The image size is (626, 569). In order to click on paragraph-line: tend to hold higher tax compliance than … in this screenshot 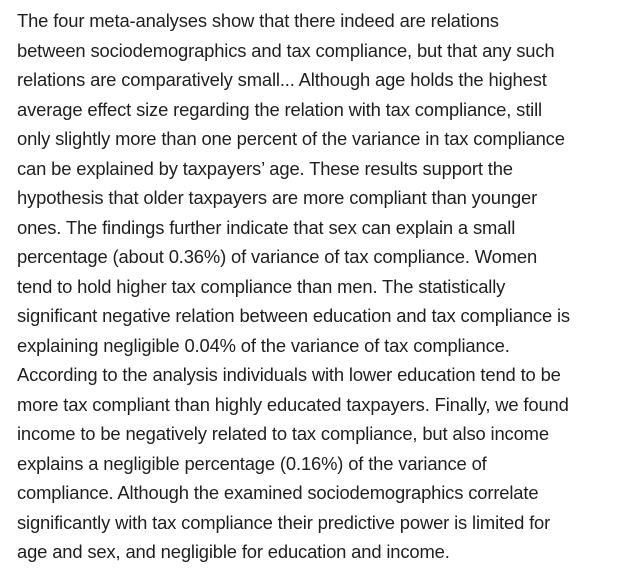, I will do `click(261, 286)`.